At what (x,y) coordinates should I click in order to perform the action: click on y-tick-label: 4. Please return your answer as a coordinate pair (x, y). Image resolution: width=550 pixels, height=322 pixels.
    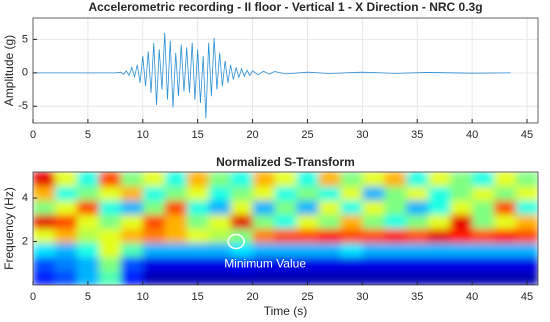
    Looking at the image, I should click on (25, 198).